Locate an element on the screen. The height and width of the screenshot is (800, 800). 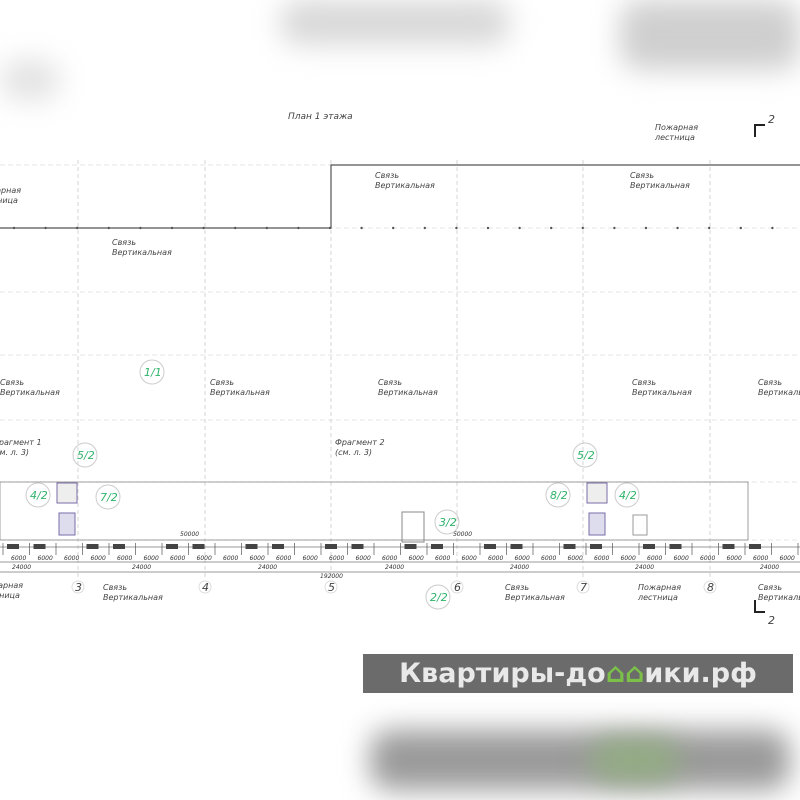
callout-label: 5/2 is located at coordinates (86, 455).